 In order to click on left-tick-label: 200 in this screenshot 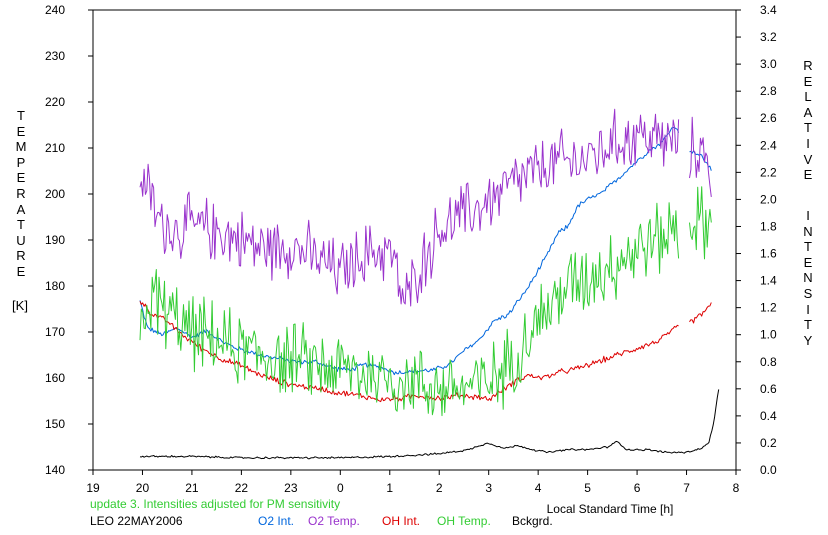, I will do `click(55, 194)`.